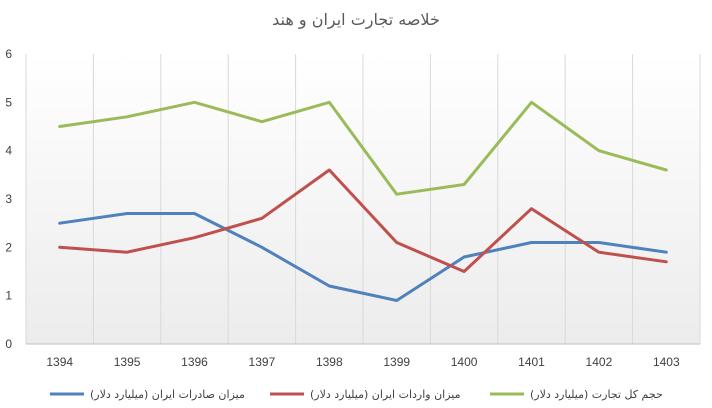 The width and height of the screenshot is (712, 408). I want to click on y-tick-label: 0, so click(8, 344).